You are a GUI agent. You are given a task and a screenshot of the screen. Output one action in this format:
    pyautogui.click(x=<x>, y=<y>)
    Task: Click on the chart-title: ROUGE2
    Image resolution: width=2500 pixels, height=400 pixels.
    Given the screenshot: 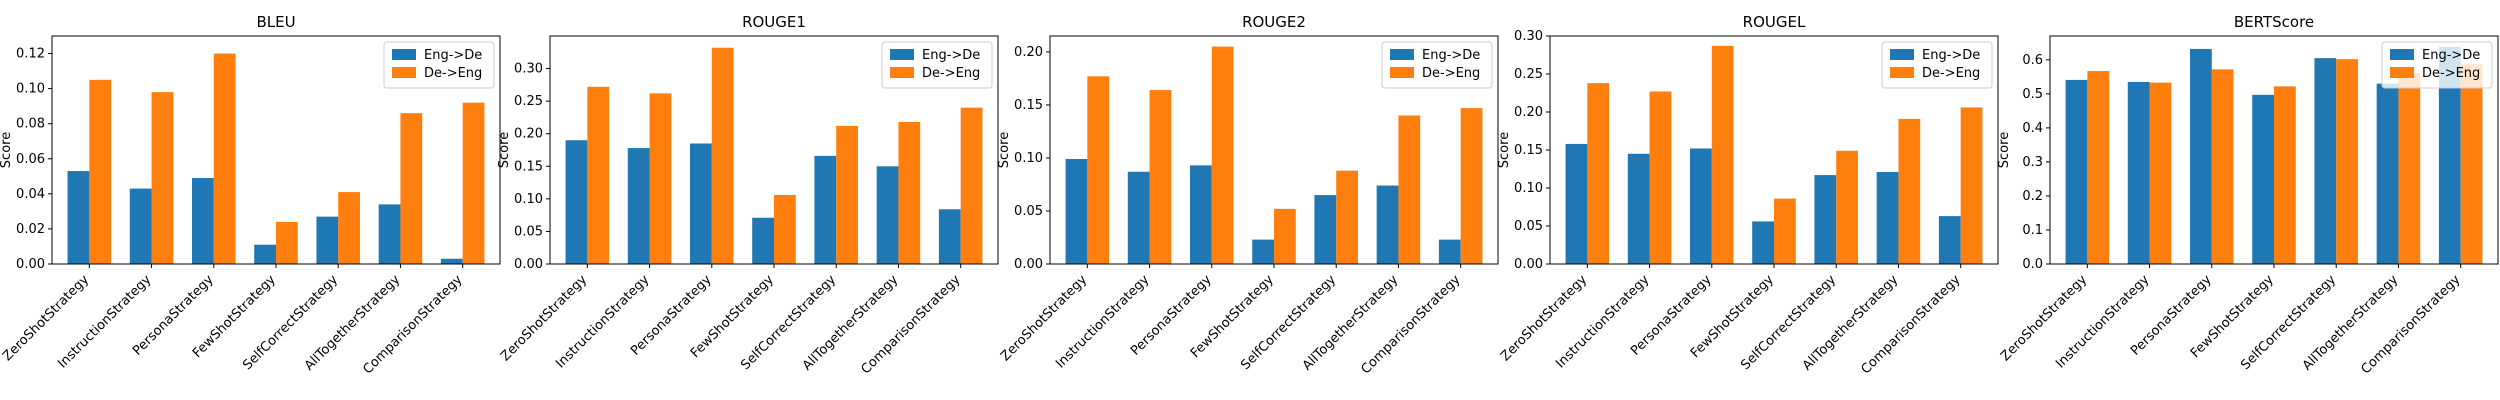 What is the action you would take?
    pyautogui.click(x=1274, y=22)
    